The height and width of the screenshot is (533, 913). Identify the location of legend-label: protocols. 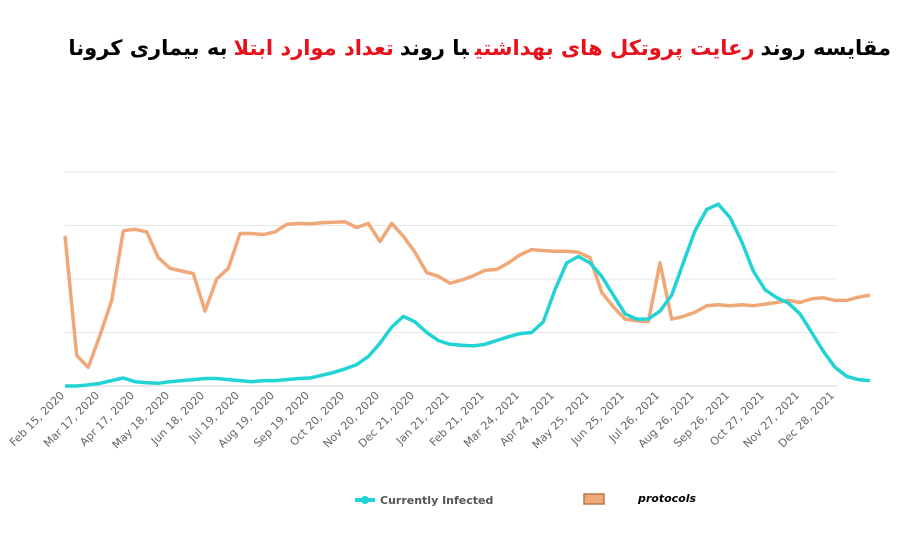
(667, 498).